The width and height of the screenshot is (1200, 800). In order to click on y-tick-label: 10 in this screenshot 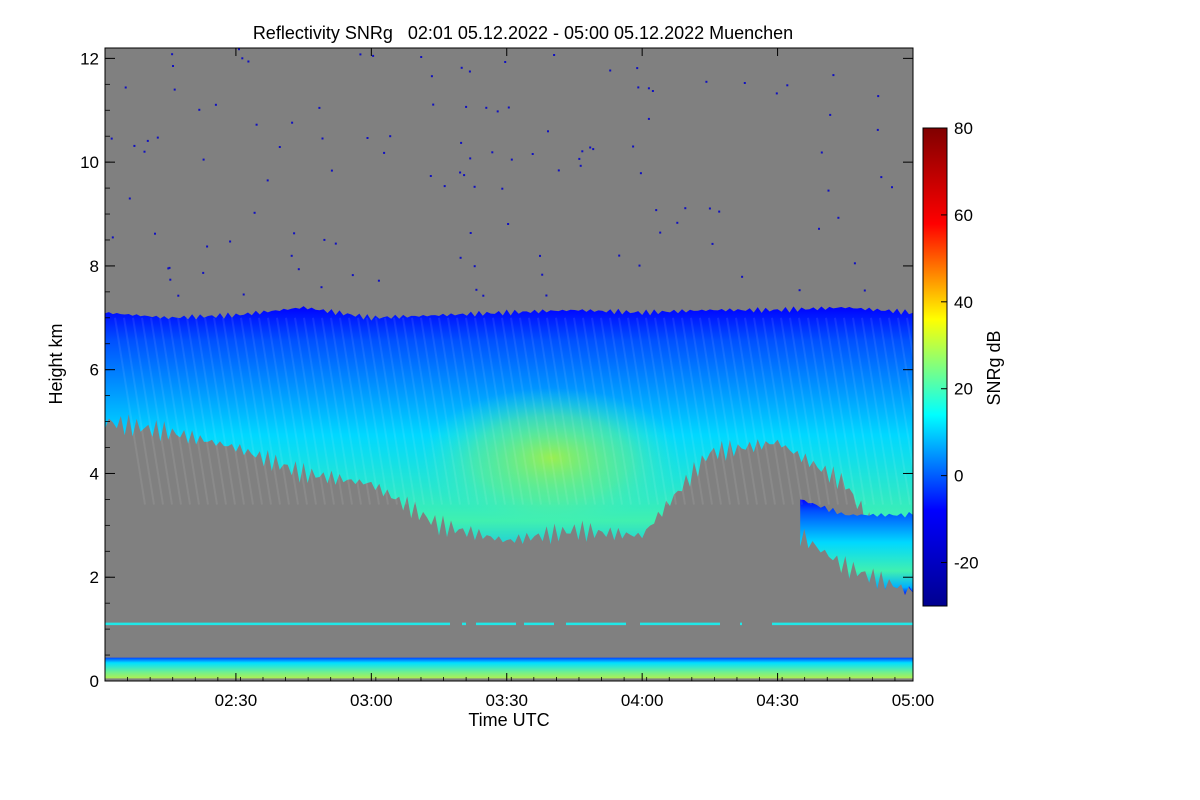, I will do `click(89, 162)`.